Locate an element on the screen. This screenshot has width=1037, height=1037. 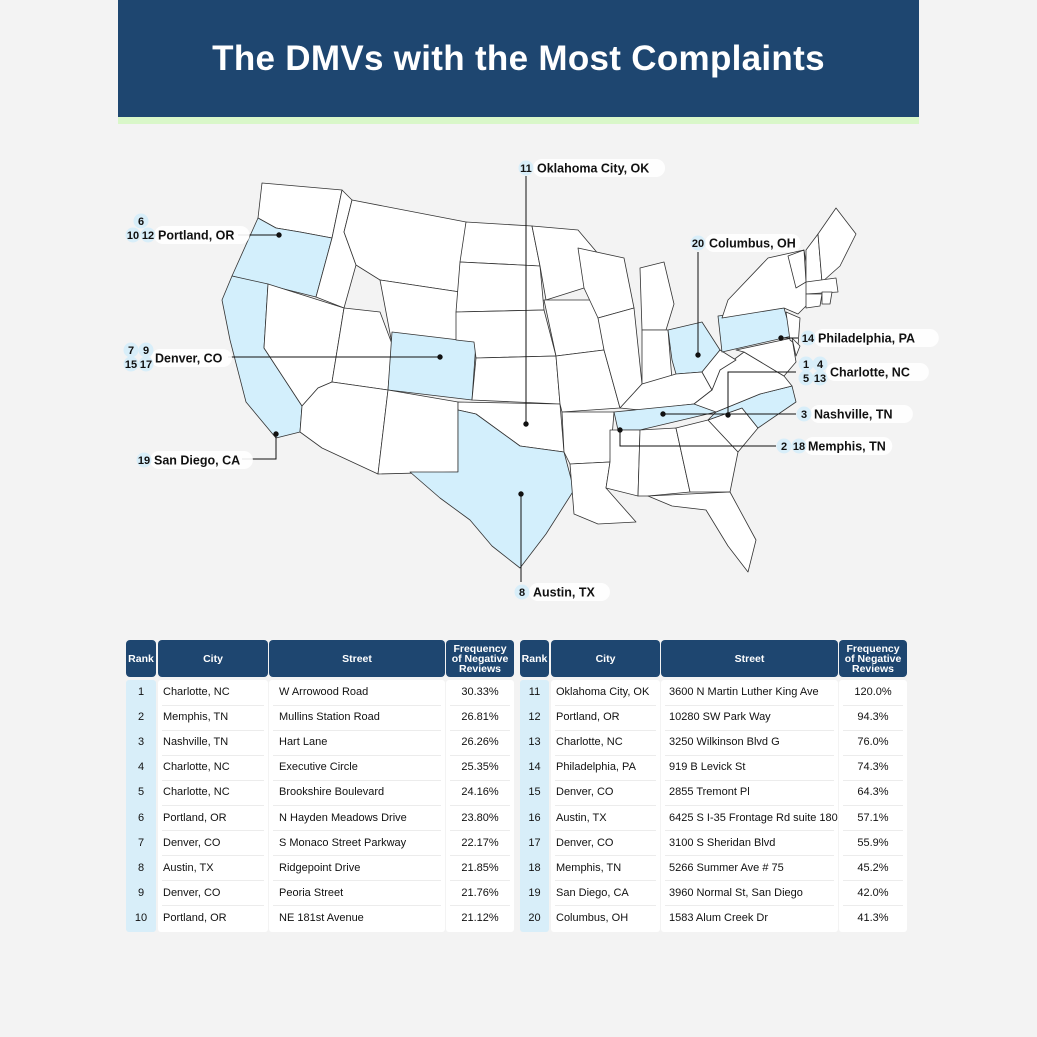
rank-badge-number: 9 is located at coordinates (146, 351).